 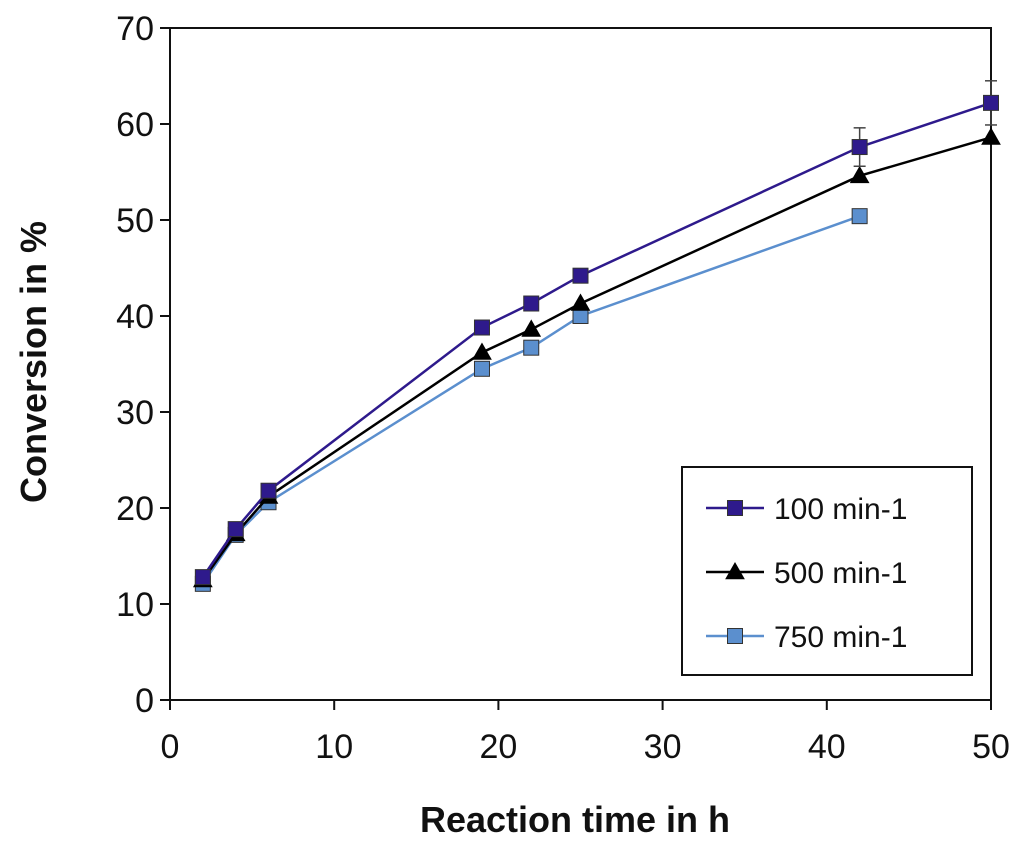 What do you see at coordinates (334, 747) in the screenshot?
I see `x-tick-label: 10` at bounding box center [334, 747].